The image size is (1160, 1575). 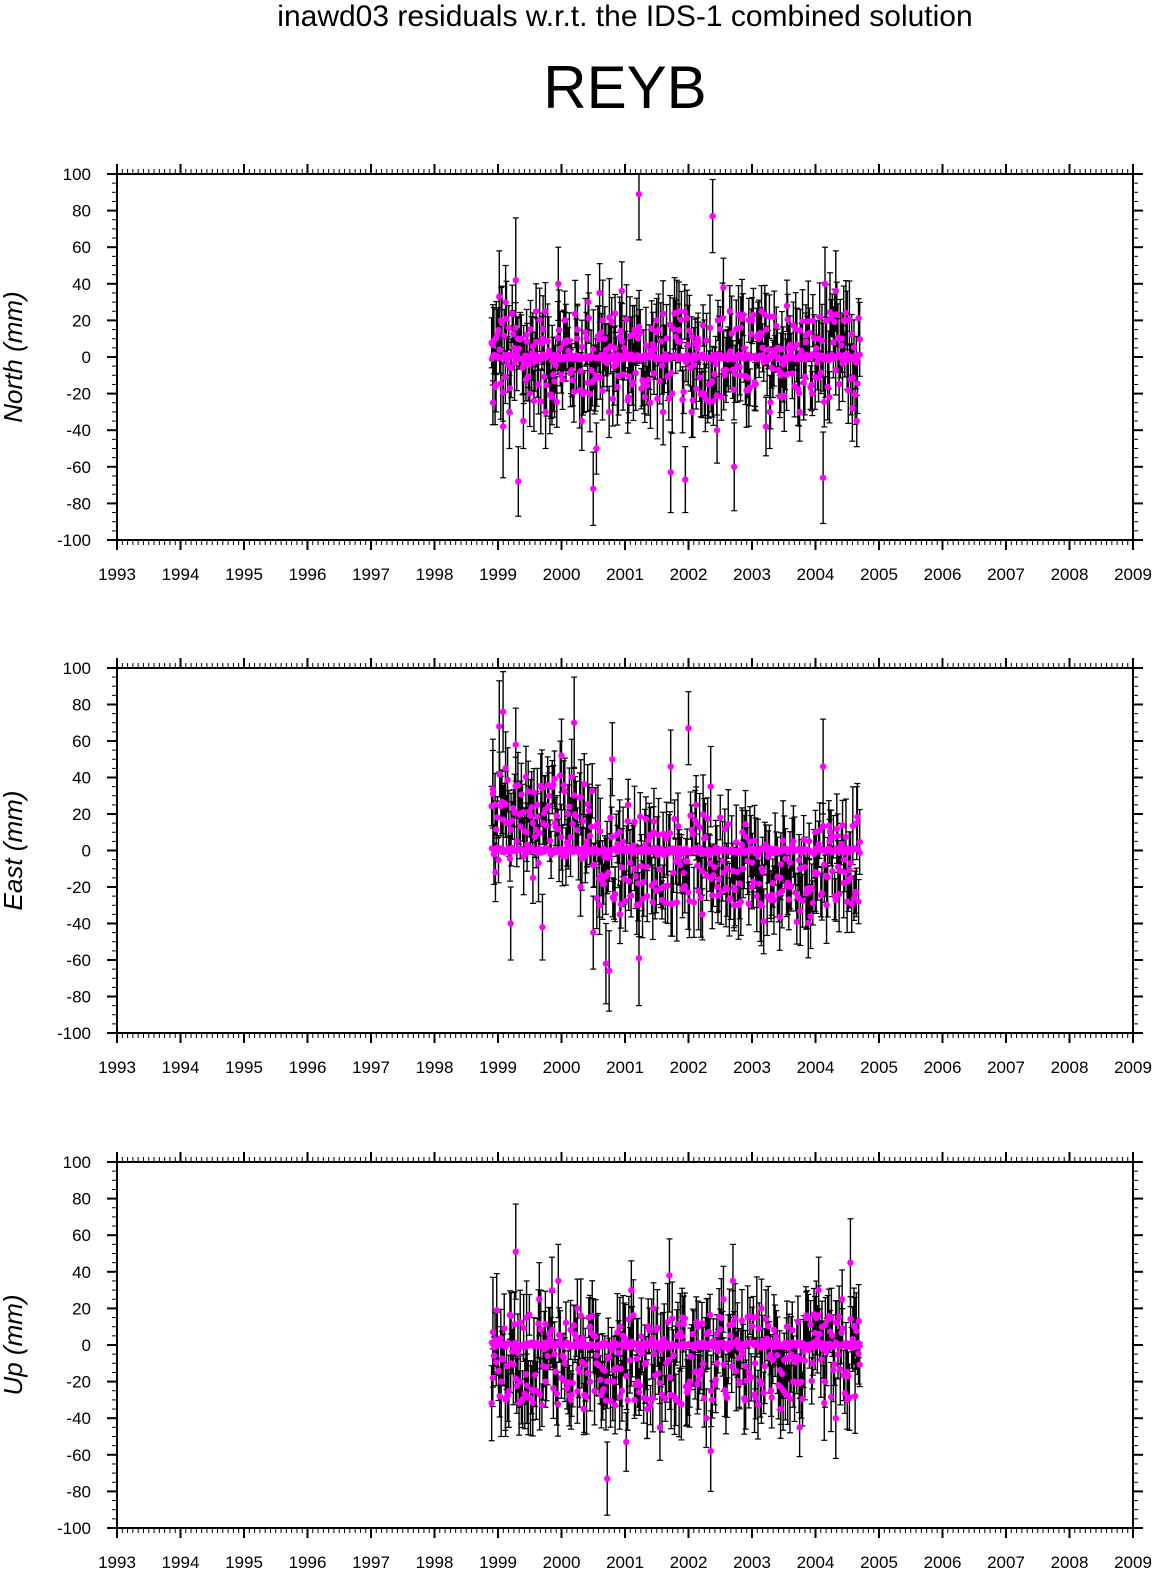 I want to click on x-tick-label: 2000, so click(x=562, y=1067).